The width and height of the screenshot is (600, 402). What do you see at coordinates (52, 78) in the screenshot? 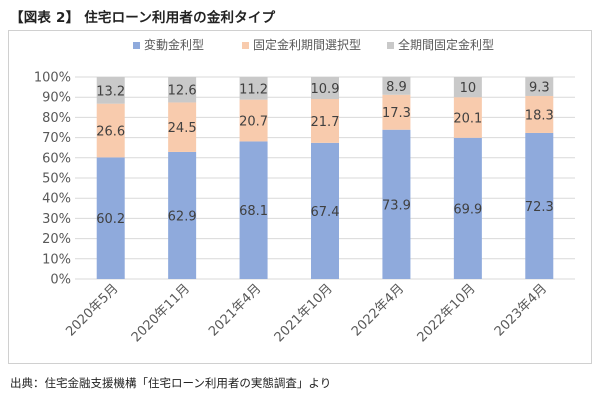
I see `y-tick-label: 100%` at bounding box center [52, 78].